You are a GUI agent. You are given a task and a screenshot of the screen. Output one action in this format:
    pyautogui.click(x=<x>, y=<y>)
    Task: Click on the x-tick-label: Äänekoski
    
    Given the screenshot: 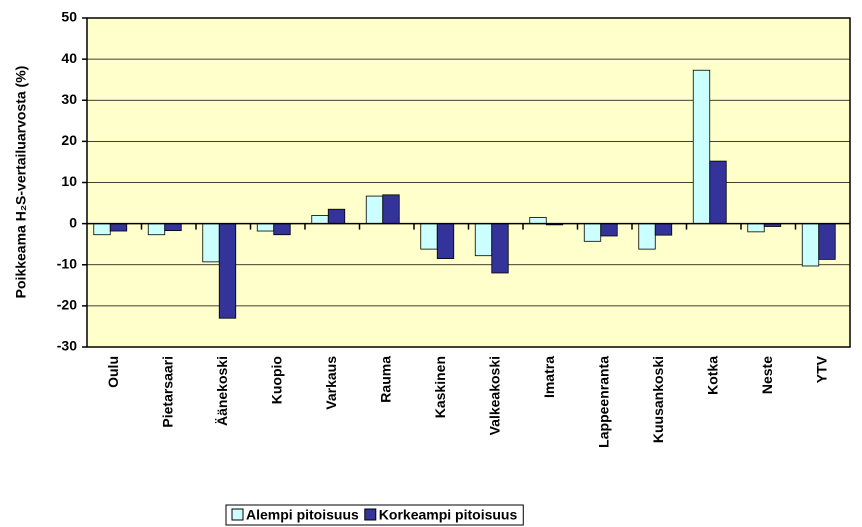 What is the action you would take?
    pyautogui.click(x=222, y=391)
    